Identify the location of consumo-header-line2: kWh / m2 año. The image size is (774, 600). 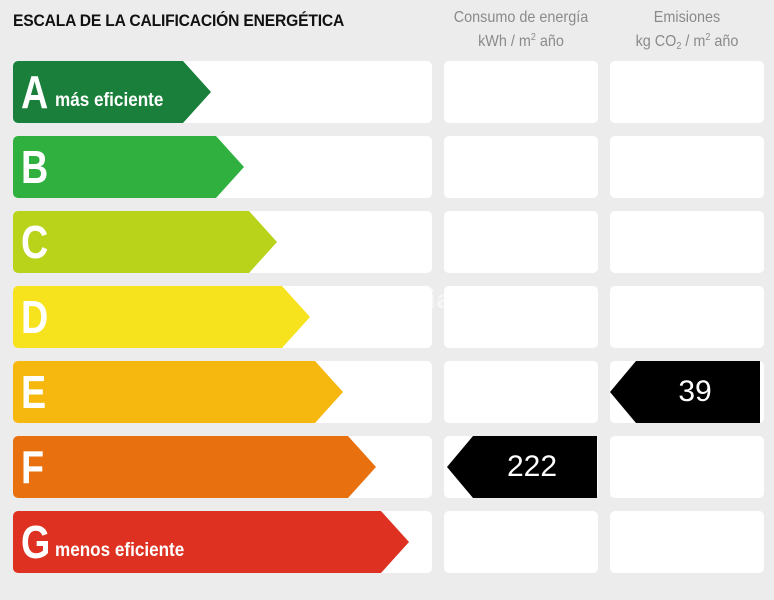
(521, 41).